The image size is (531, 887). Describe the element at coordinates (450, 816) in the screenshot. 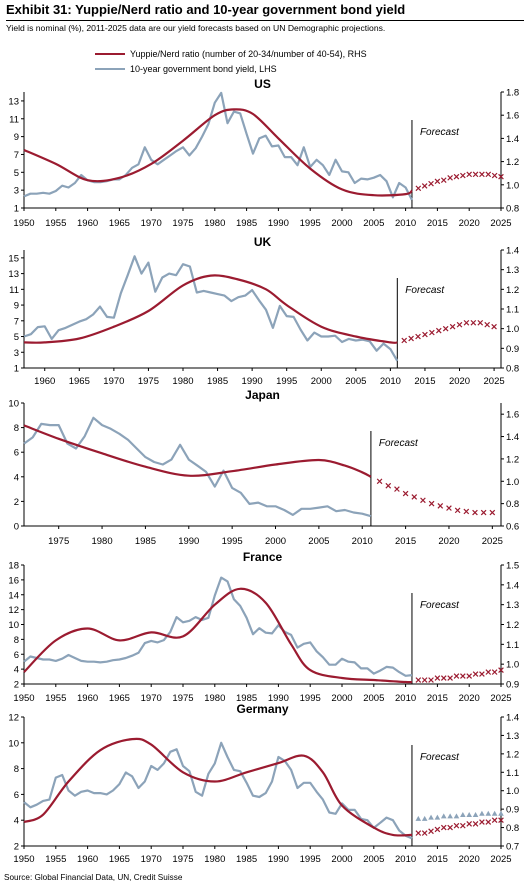

I see `forecast-yield-point` at that location.